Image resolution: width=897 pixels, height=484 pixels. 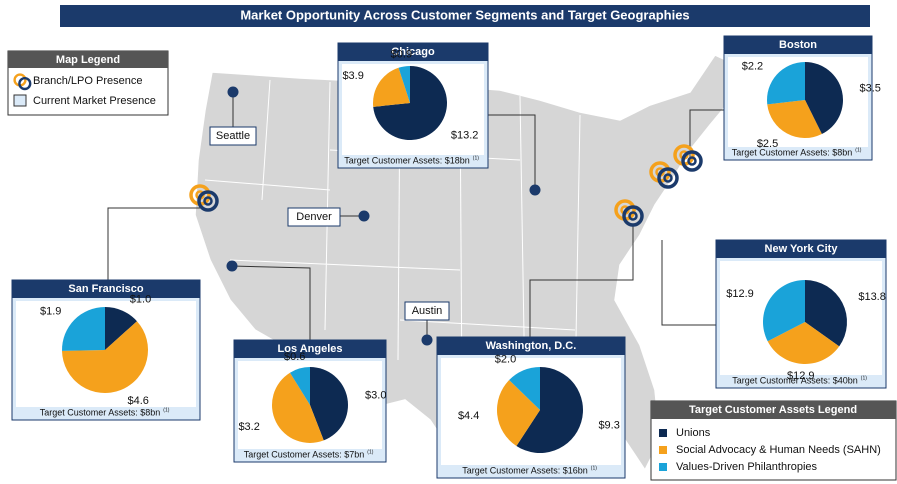 I want to click on city-name: Chicago, so click(x=413, y=52).